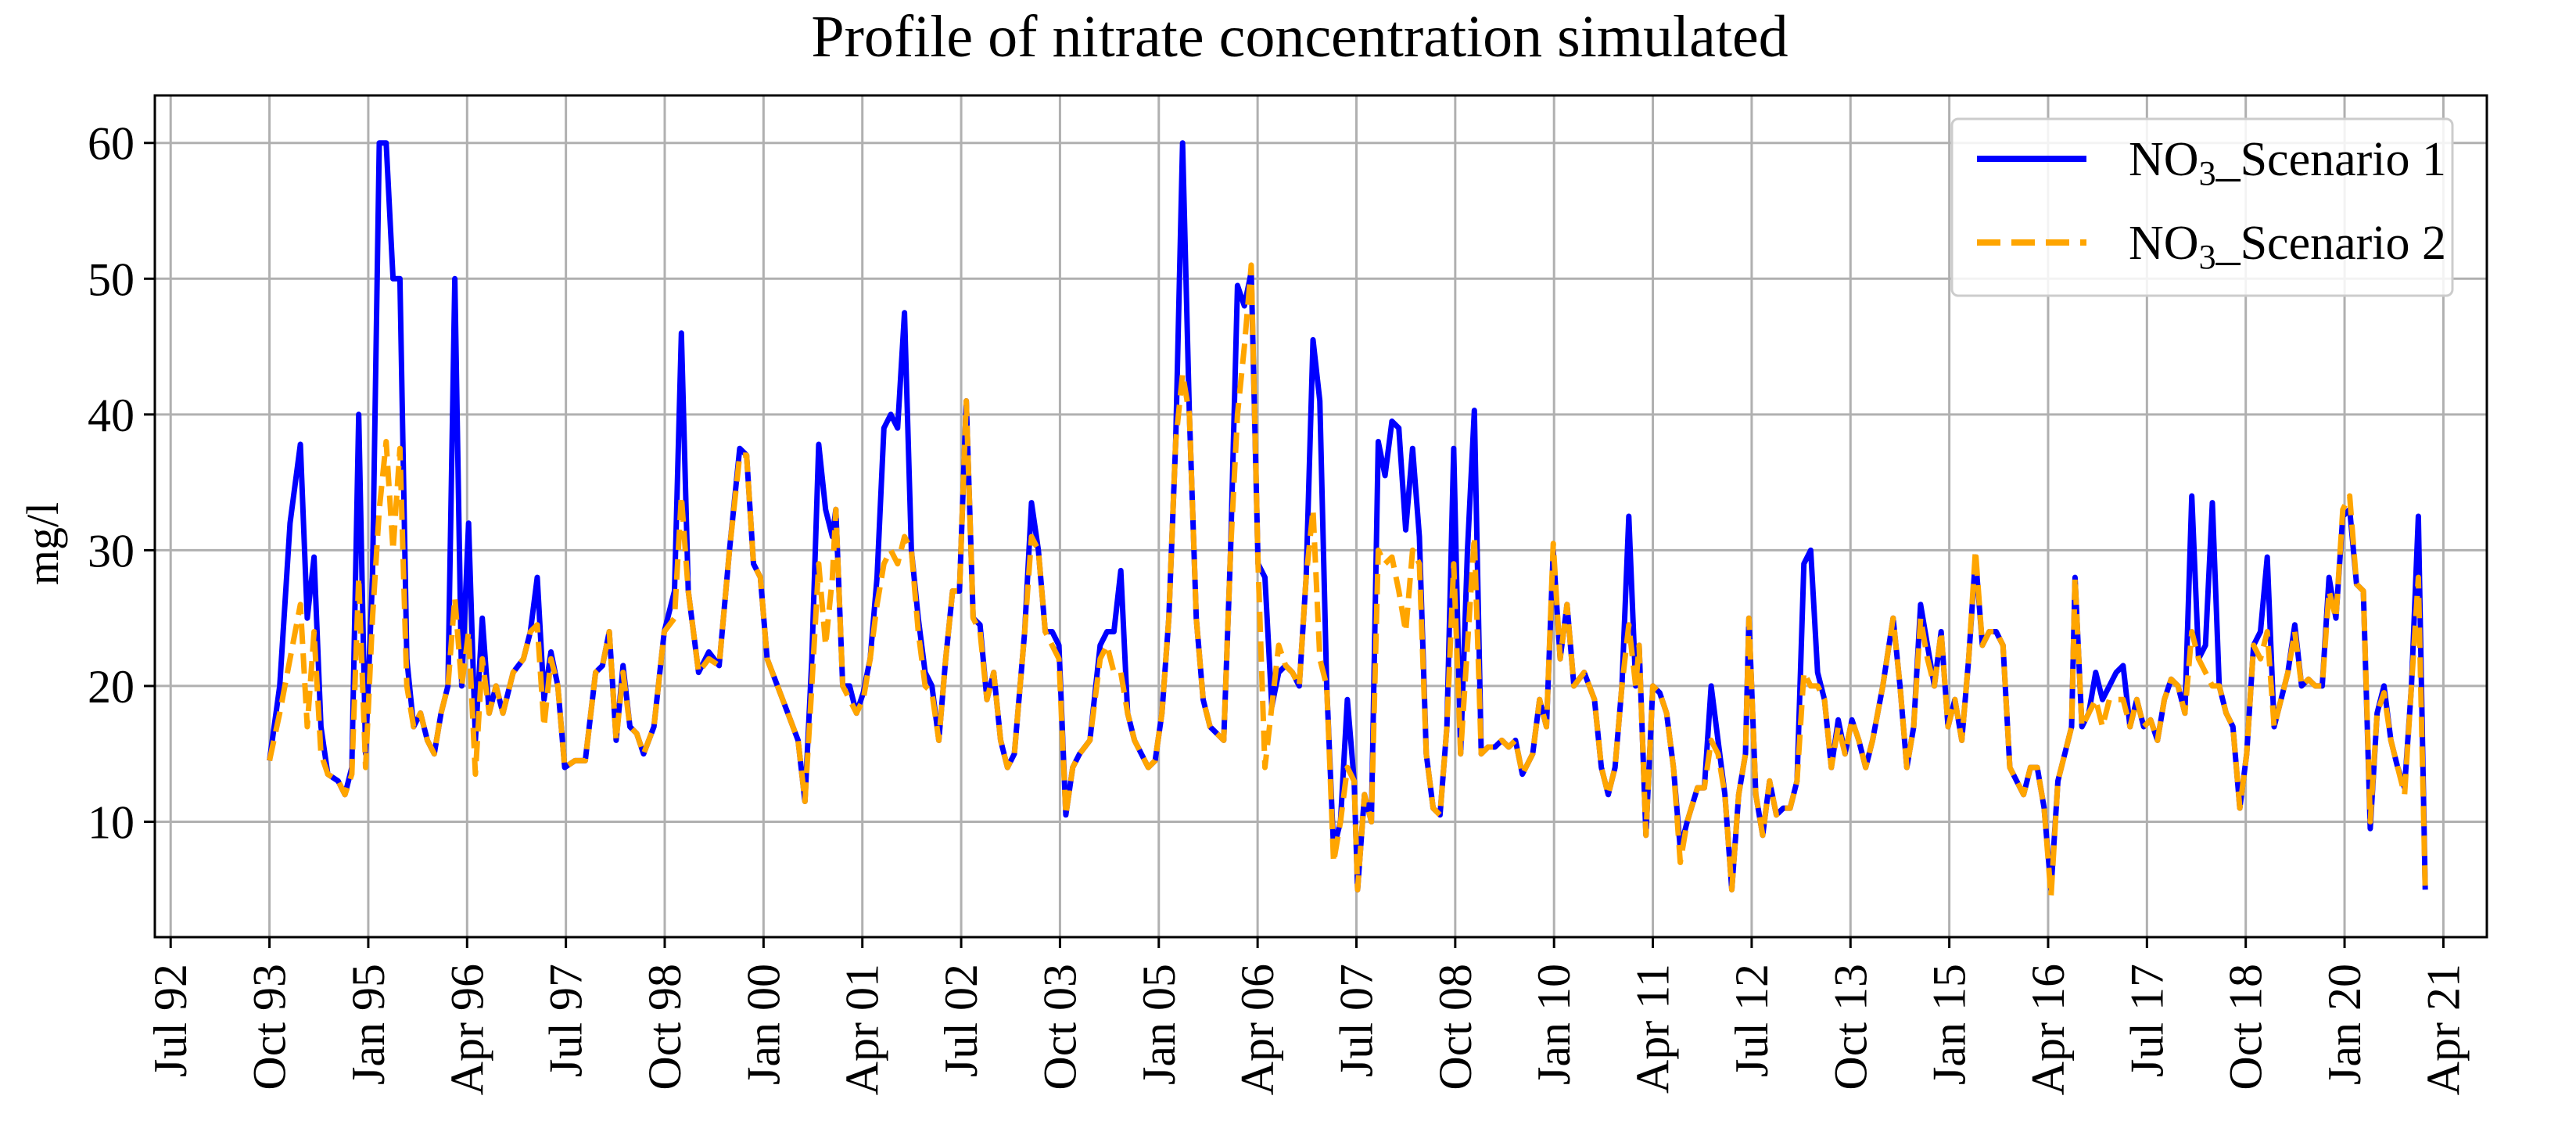 This screenshot has width=2576, height=1146. Describe the element at coordinates (368, 1024) in the screenshot. I see `x-tick-label: Jan 95` at that location.